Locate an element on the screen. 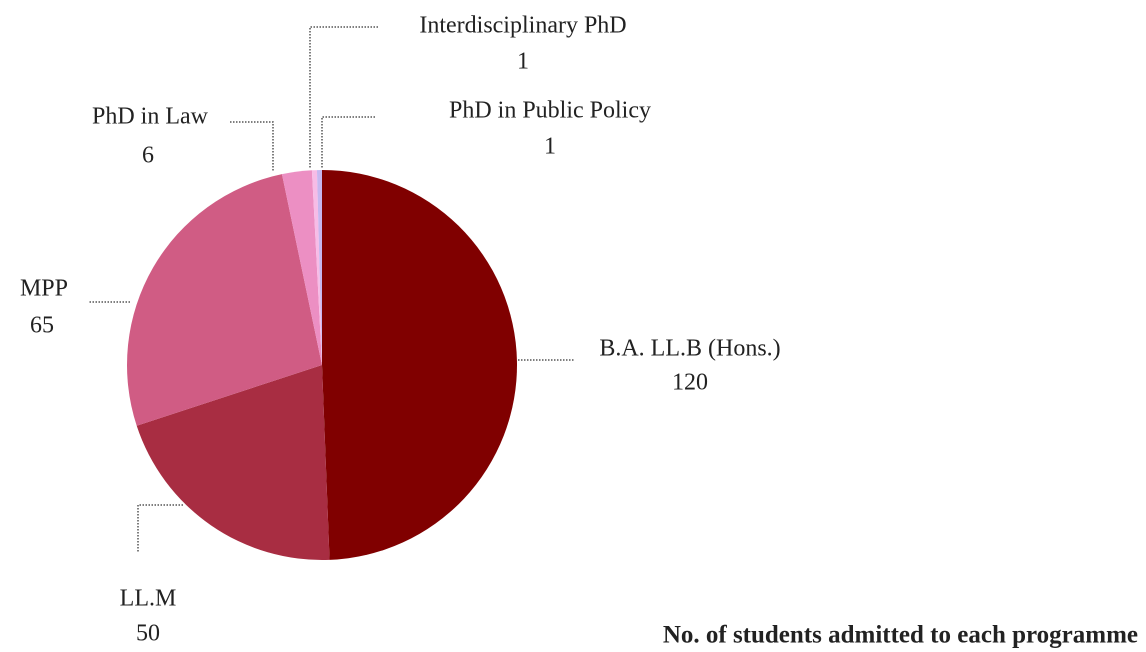  slice-value: 65 is located at coordinates (42, 326).